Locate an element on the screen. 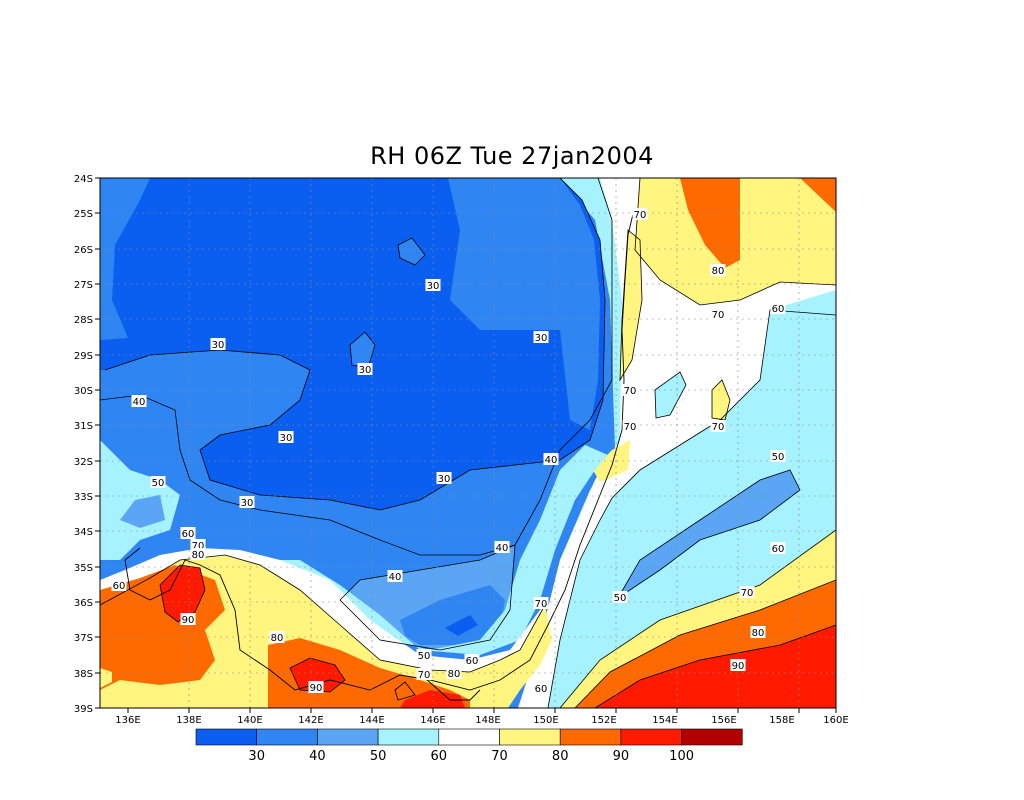  lat-label: 31S is located at coordinates (83, 426).